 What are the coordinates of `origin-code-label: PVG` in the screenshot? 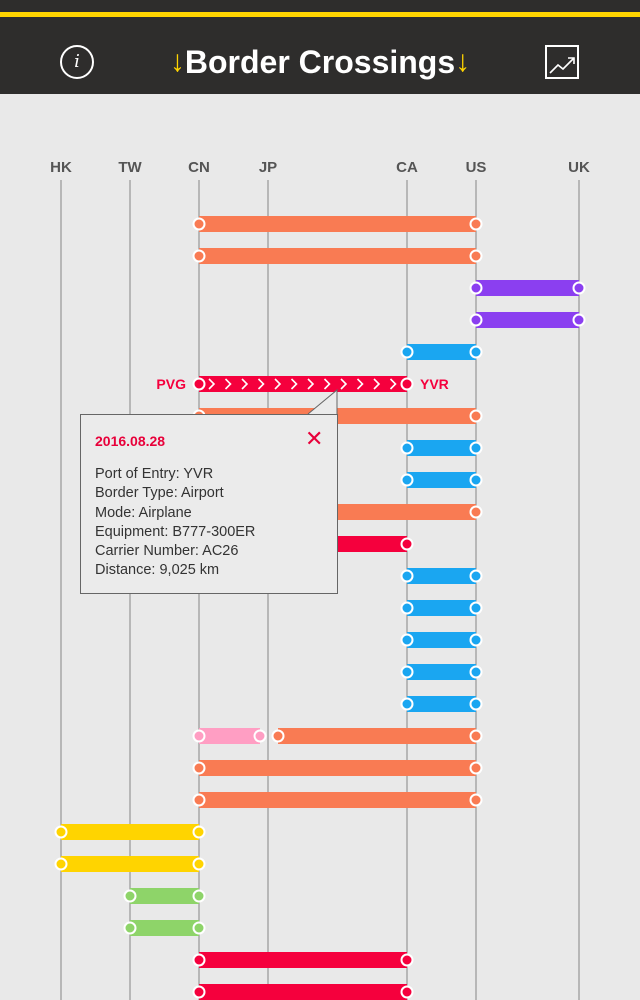 It's located at (171, 384).